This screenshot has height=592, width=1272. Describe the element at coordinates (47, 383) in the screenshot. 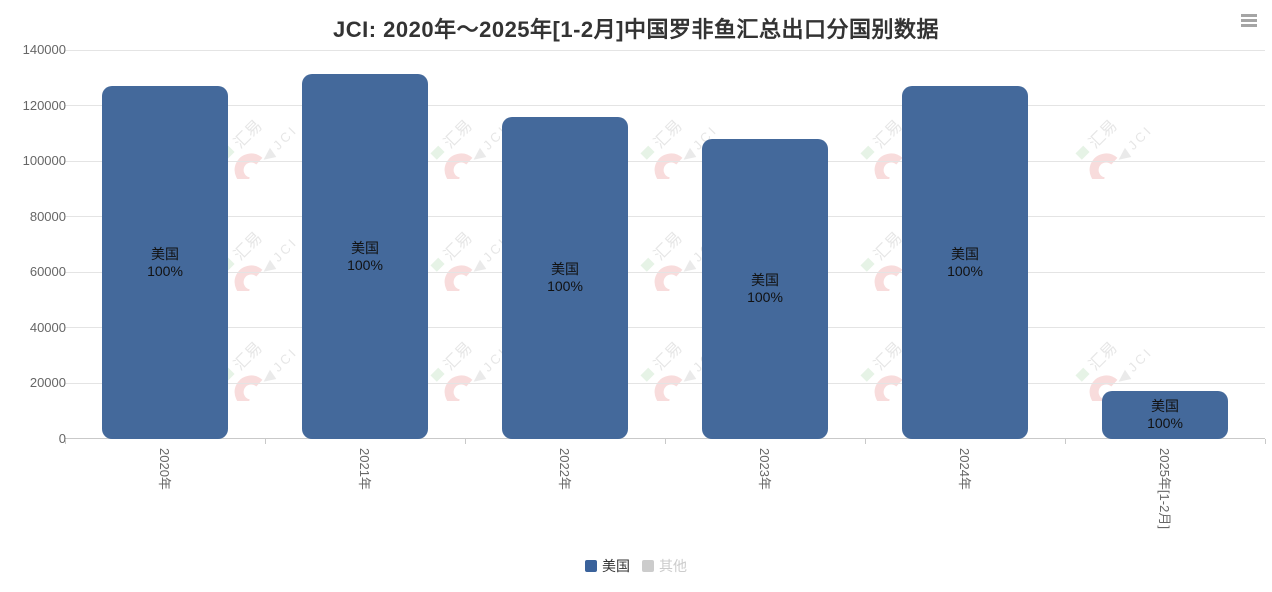

I see `y-axis-label: 20000` at that location.